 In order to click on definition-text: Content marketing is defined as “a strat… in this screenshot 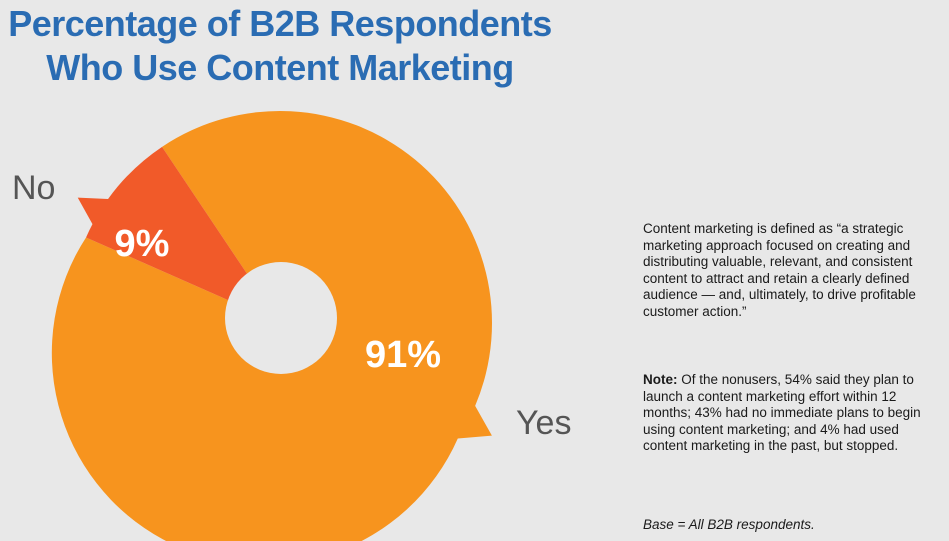, I will do `click(779, 270)`.